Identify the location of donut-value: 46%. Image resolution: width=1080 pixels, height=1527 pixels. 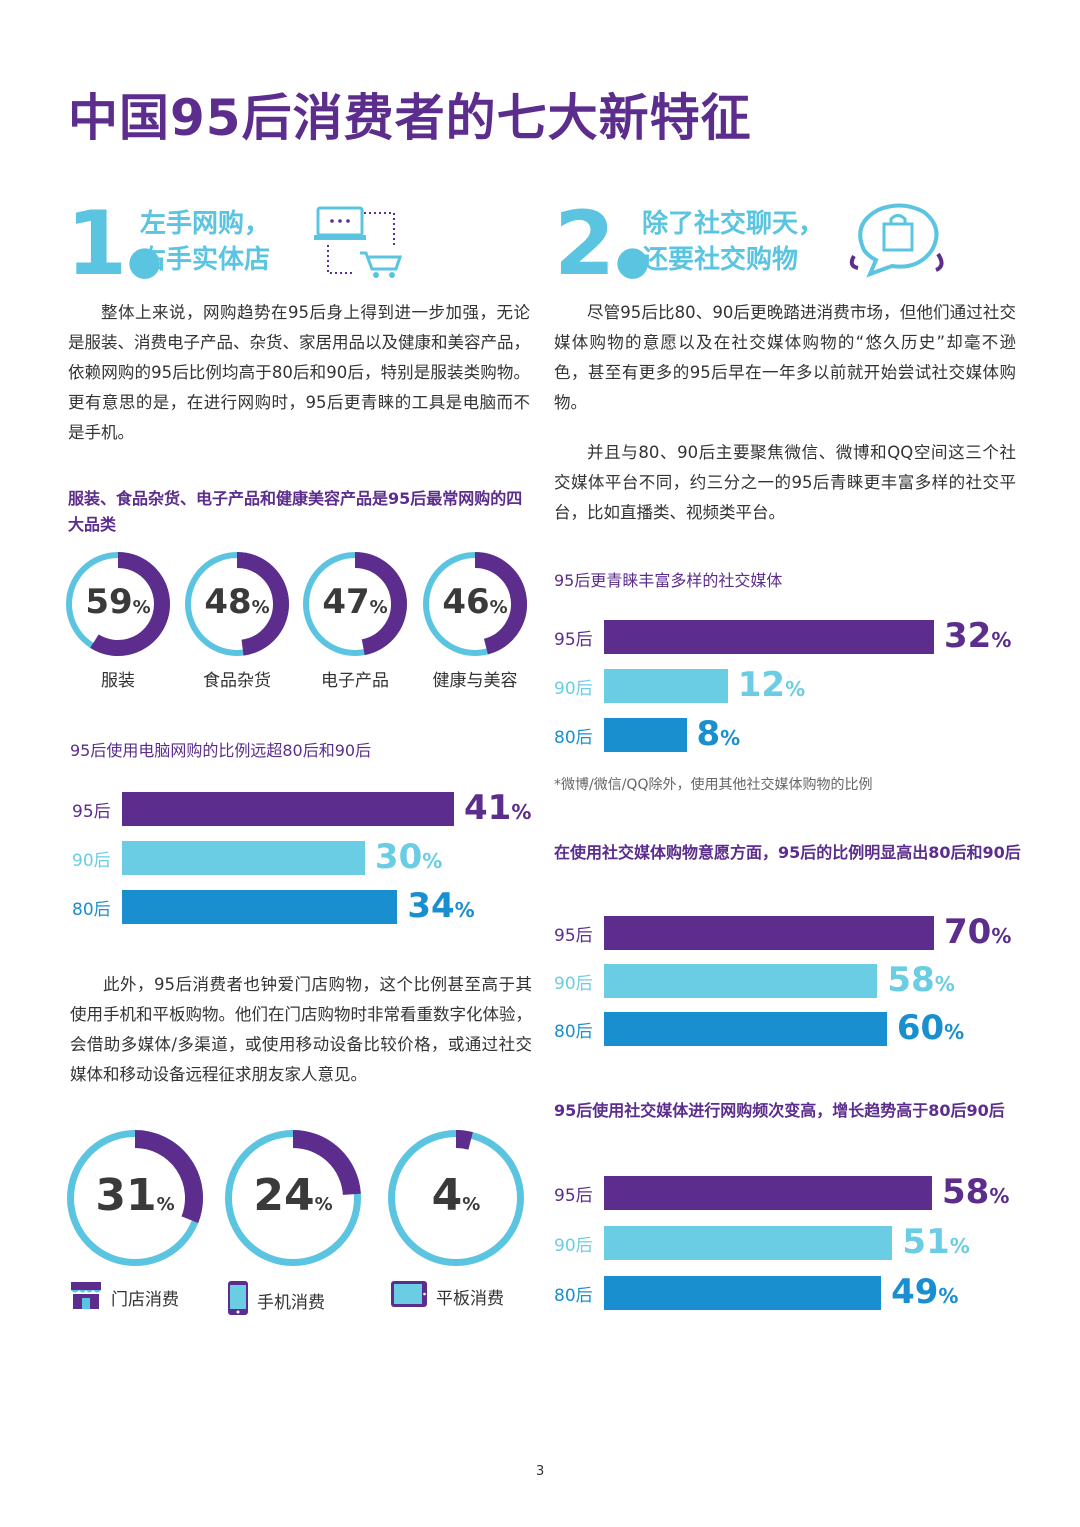
(475, 602).